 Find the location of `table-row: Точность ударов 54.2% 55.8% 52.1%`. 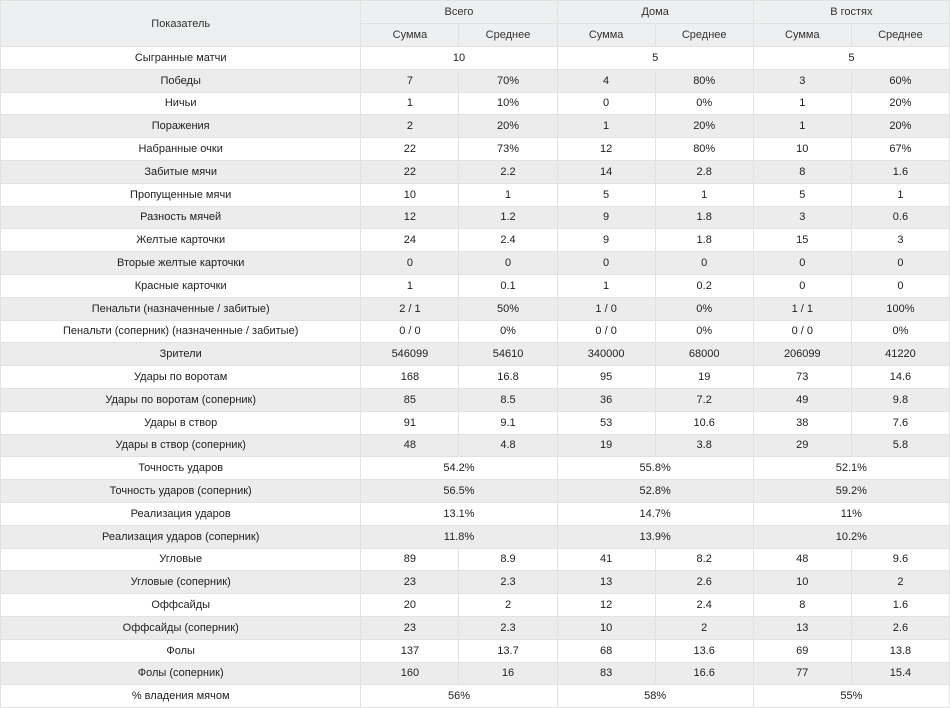

table-row: Точность ударов 54.2% 55.8% 52.1% is located at coordinates (475, 468).